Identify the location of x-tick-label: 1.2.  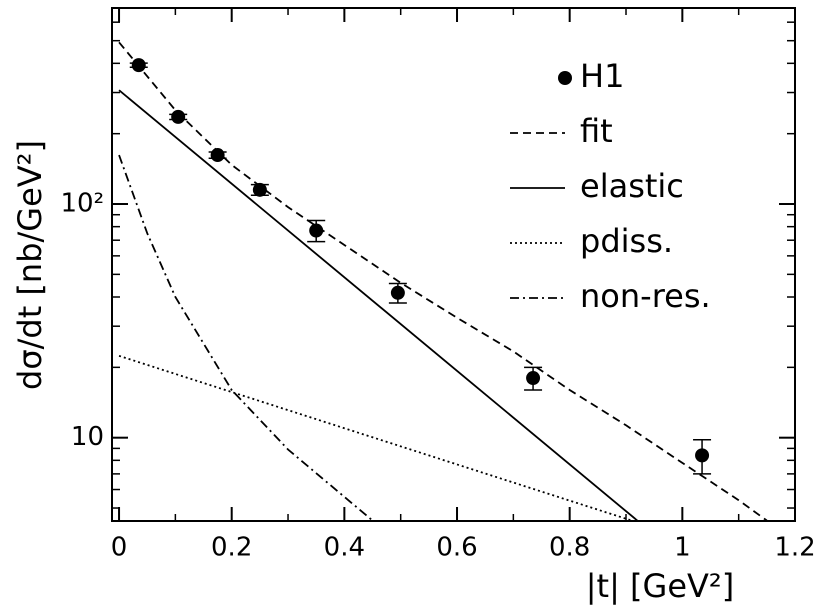
(794, 548).